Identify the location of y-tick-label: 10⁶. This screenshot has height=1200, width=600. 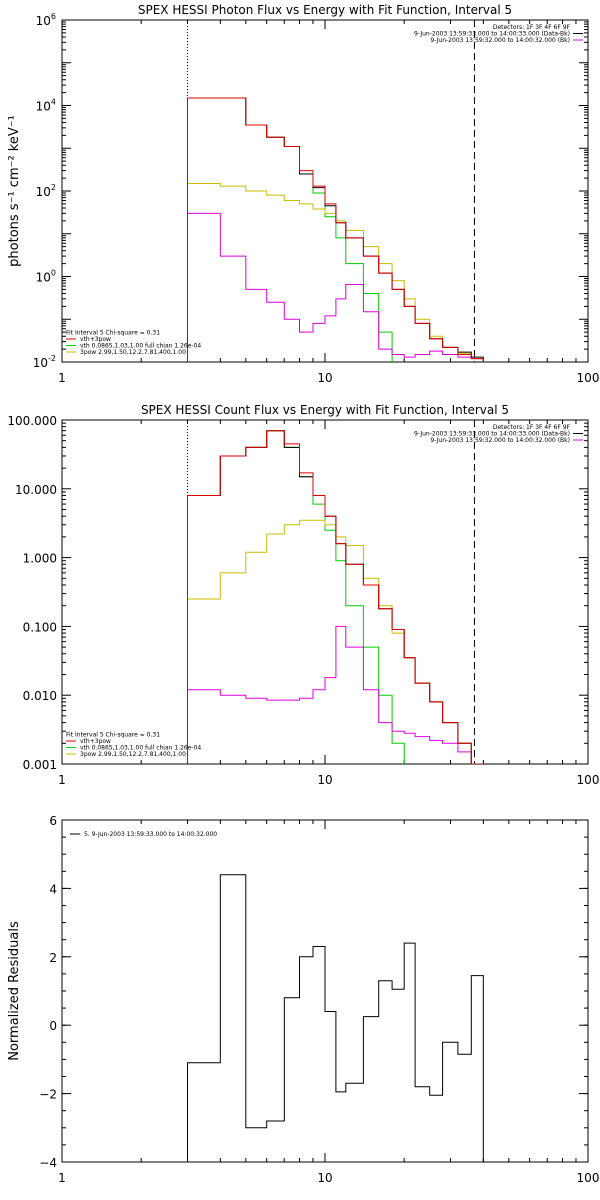
(46, 20).